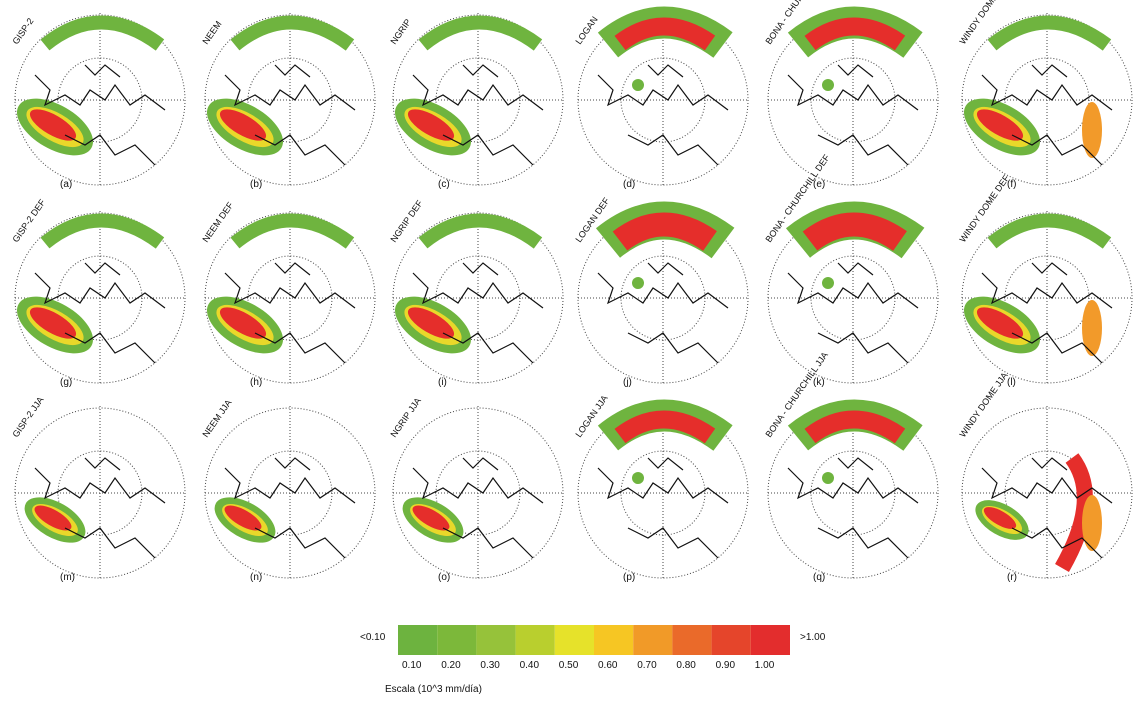 This screenshot has width=1137, height=704. I want to click on panel-letter: (r), so click(1012, 577).